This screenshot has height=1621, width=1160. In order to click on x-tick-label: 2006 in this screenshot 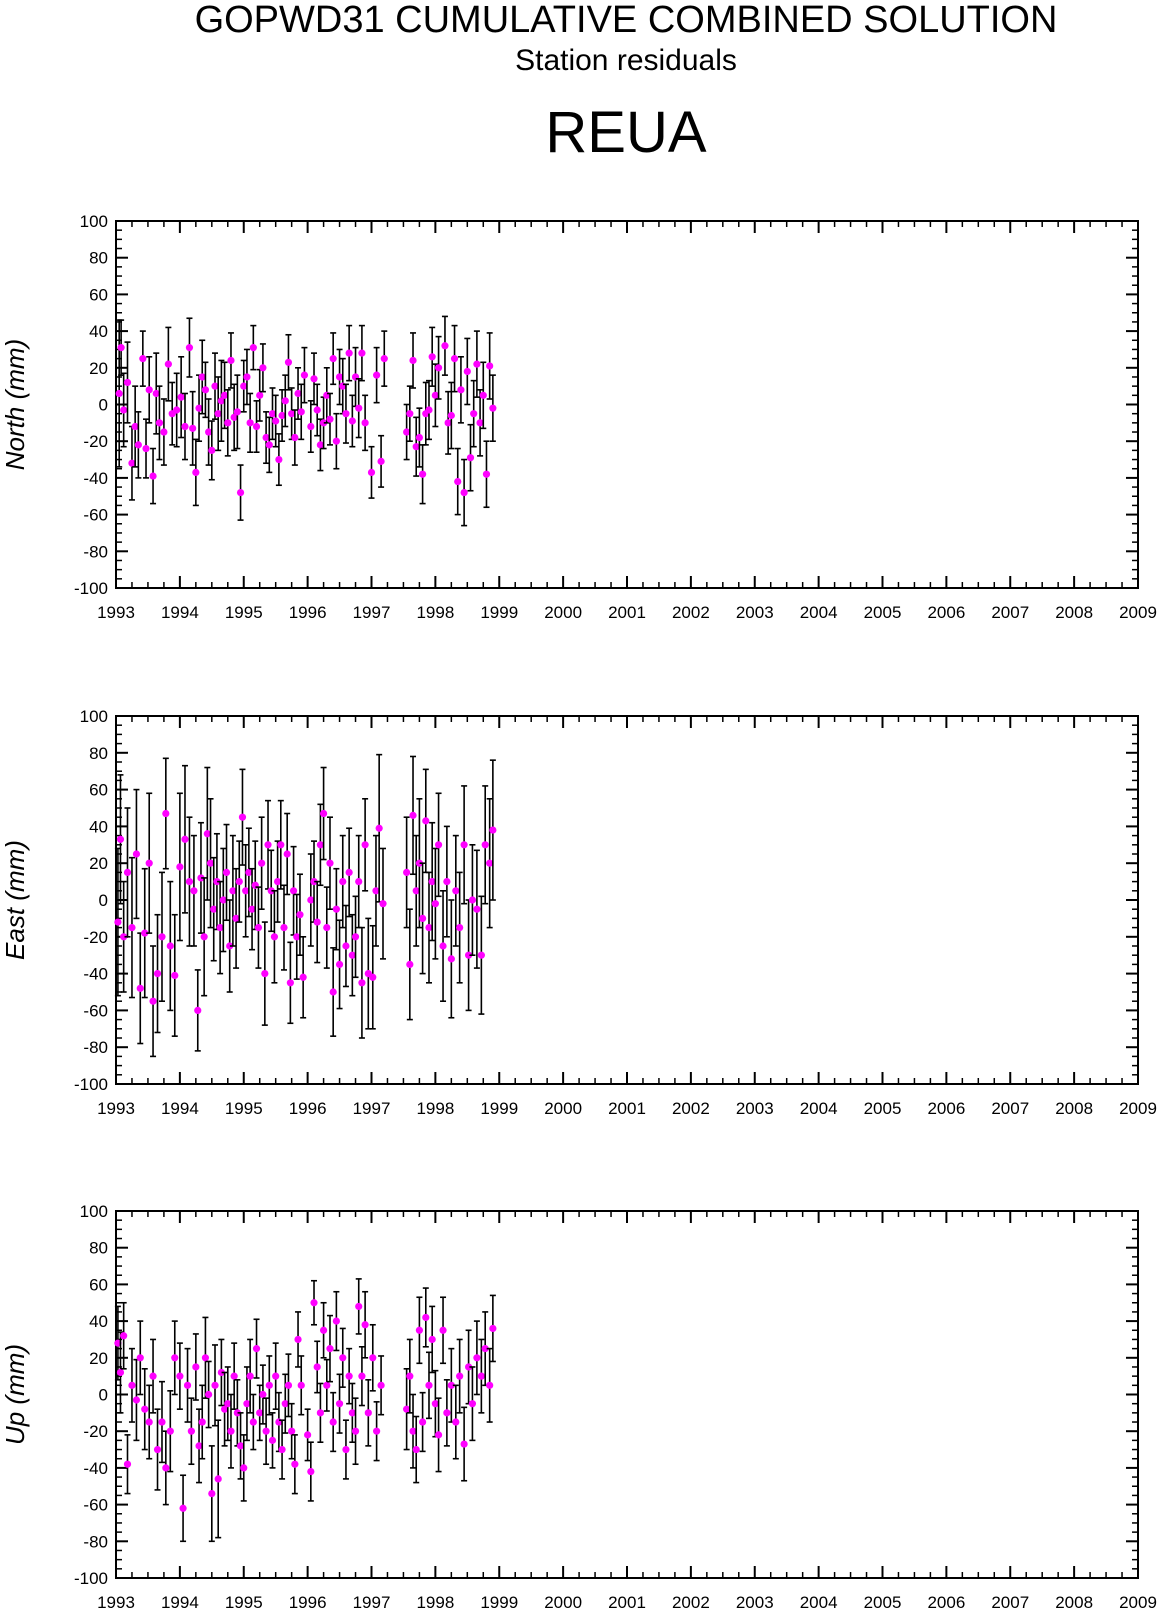, I will do `click(946, 1108)`.